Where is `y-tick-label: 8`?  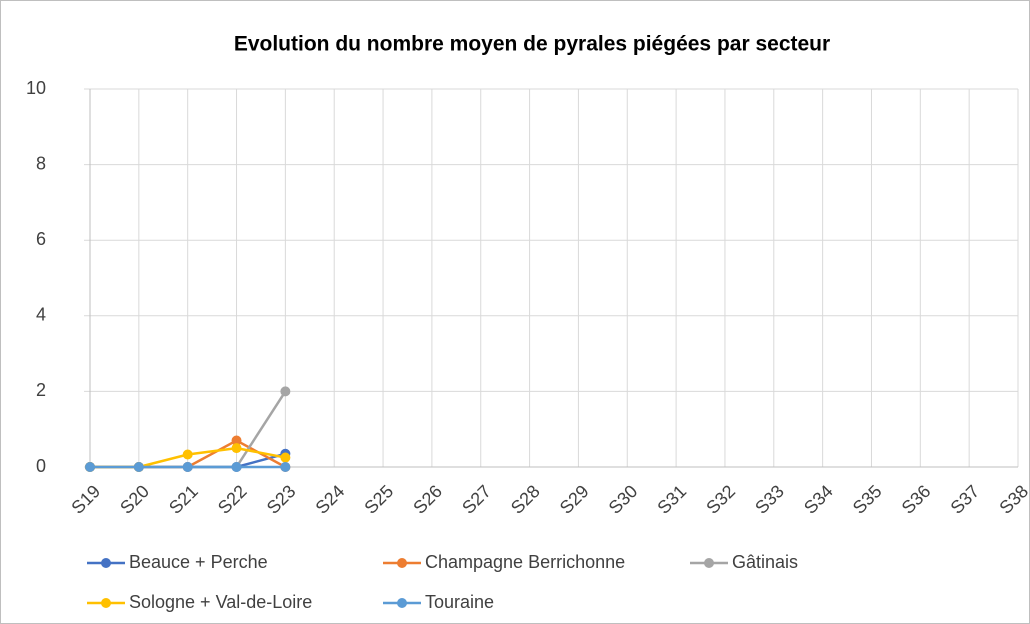
y-tick-label: 8 is located at coordinates (41, 163).